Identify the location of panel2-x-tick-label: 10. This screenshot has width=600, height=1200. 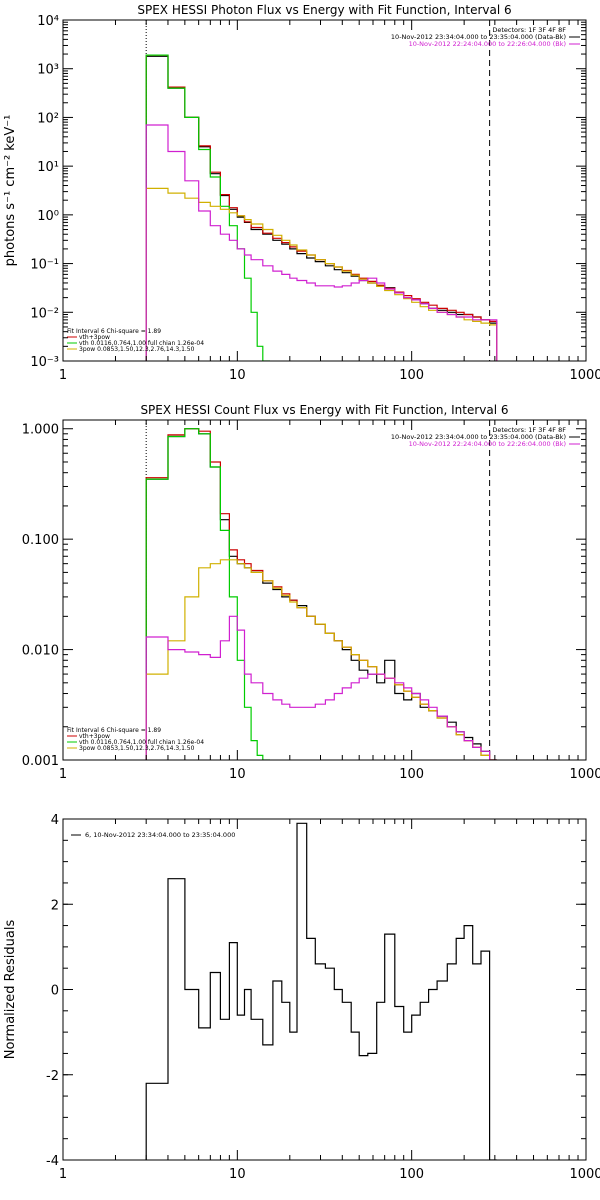
(237, 774).